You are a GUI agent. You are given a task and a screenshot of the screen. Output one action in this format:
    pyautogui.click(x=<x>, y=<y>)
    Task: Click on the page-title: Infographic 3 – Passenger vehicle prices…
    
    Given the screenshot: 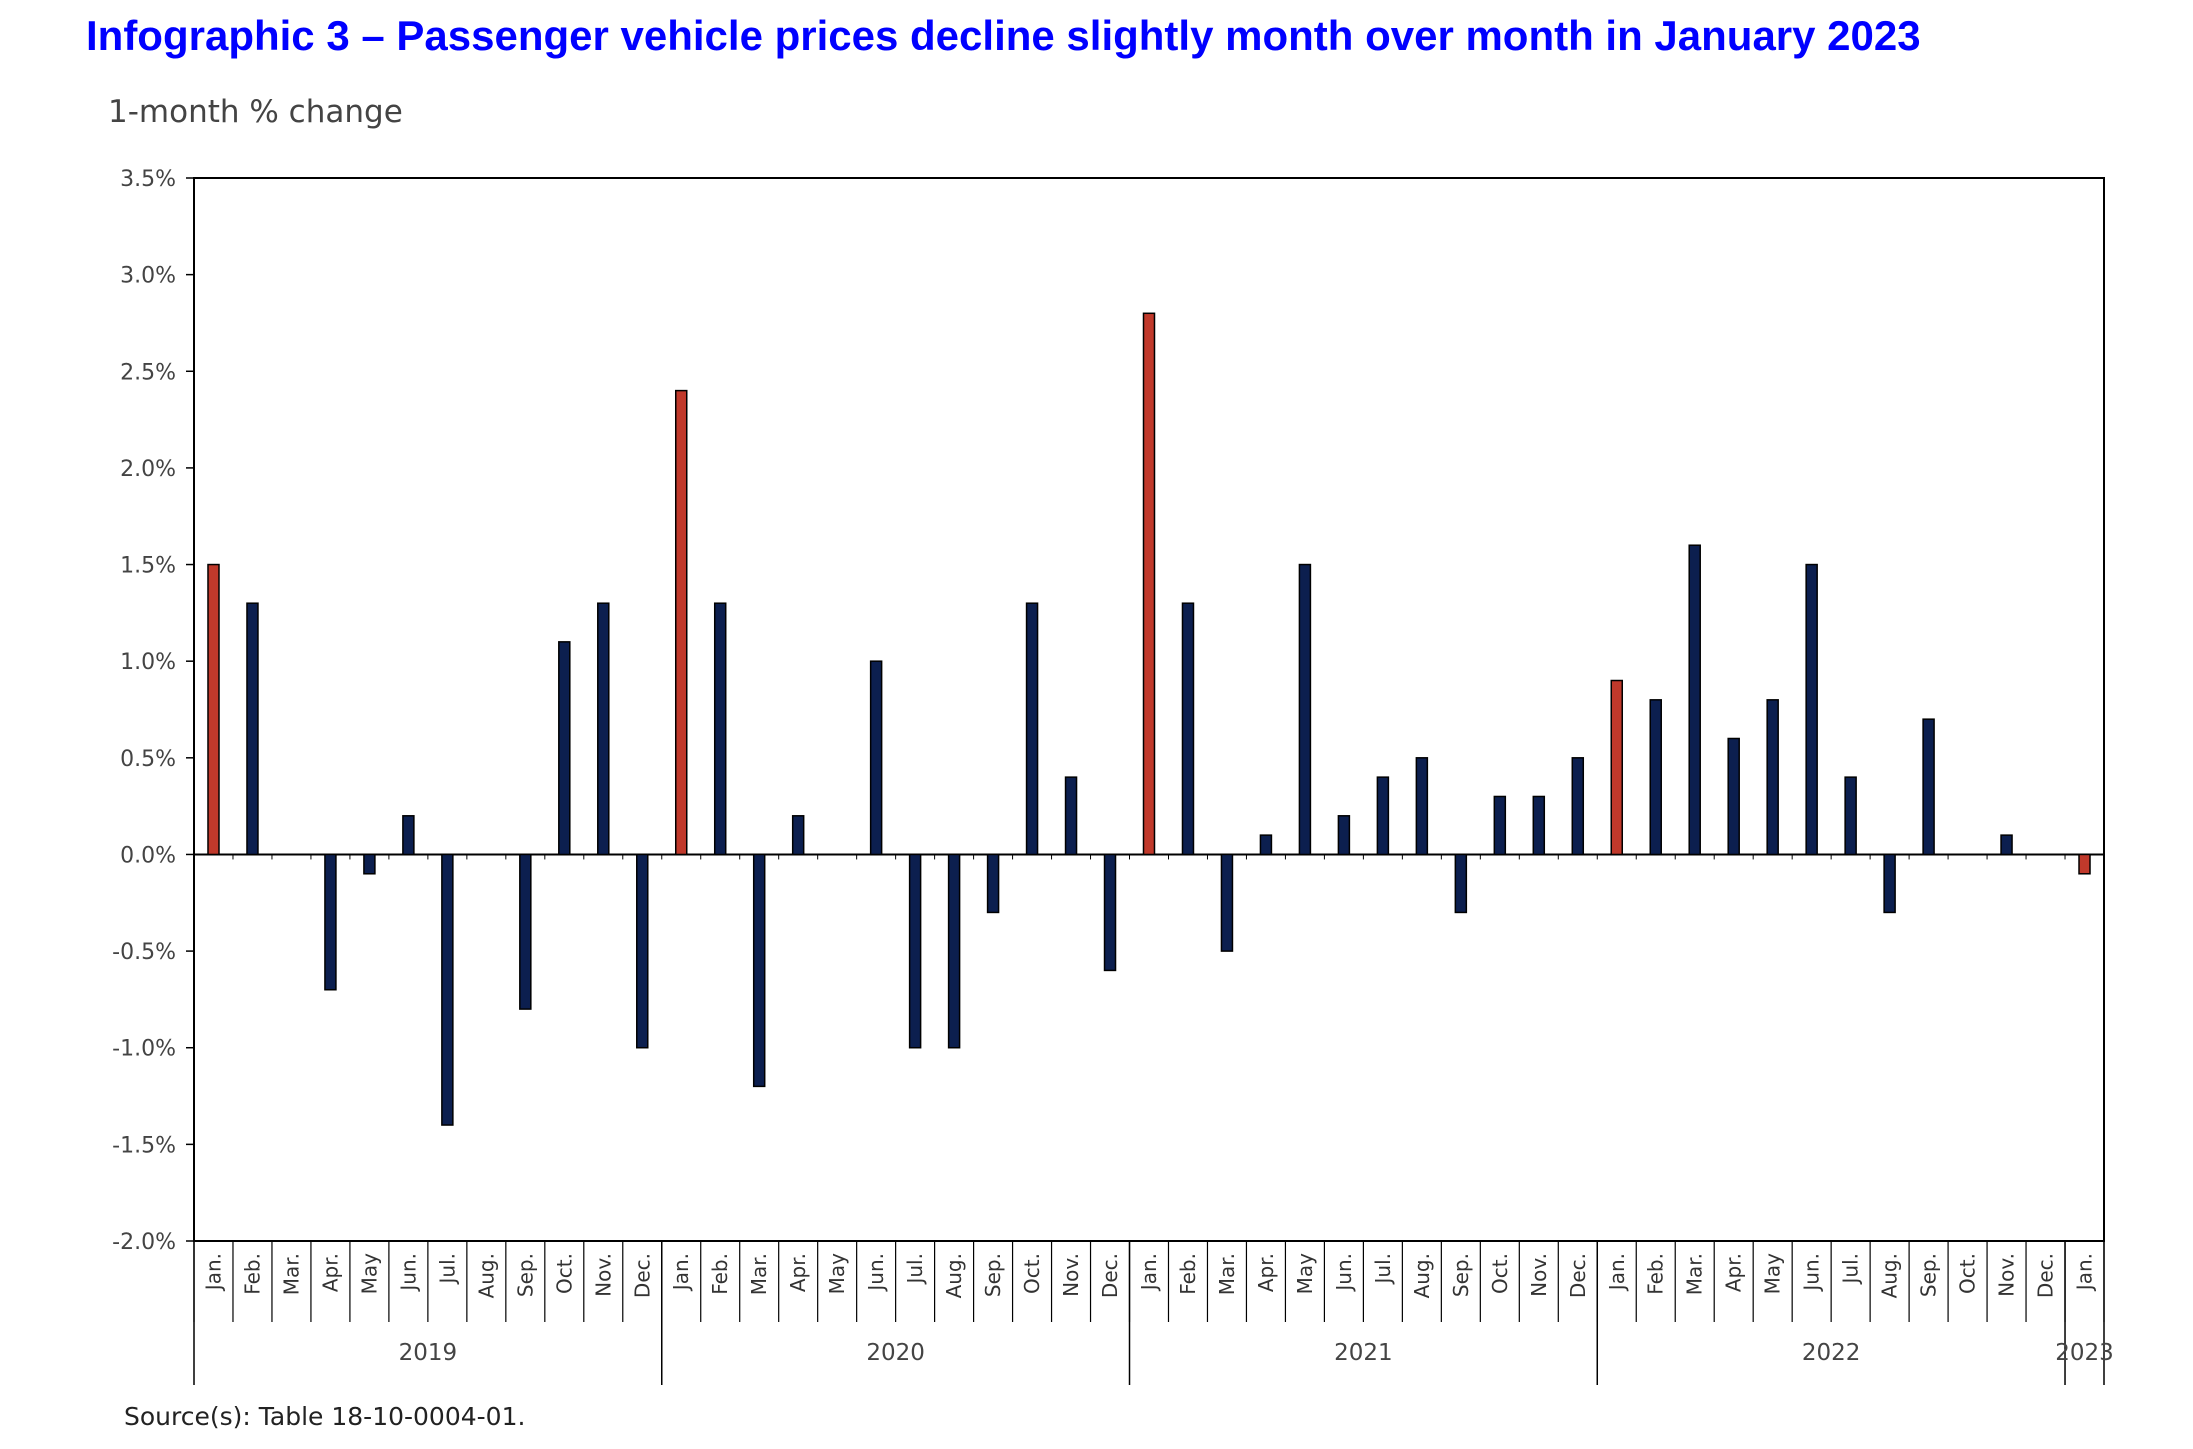 What is the action you would take?
    pyautogui.click(x=1003, y=35)
    